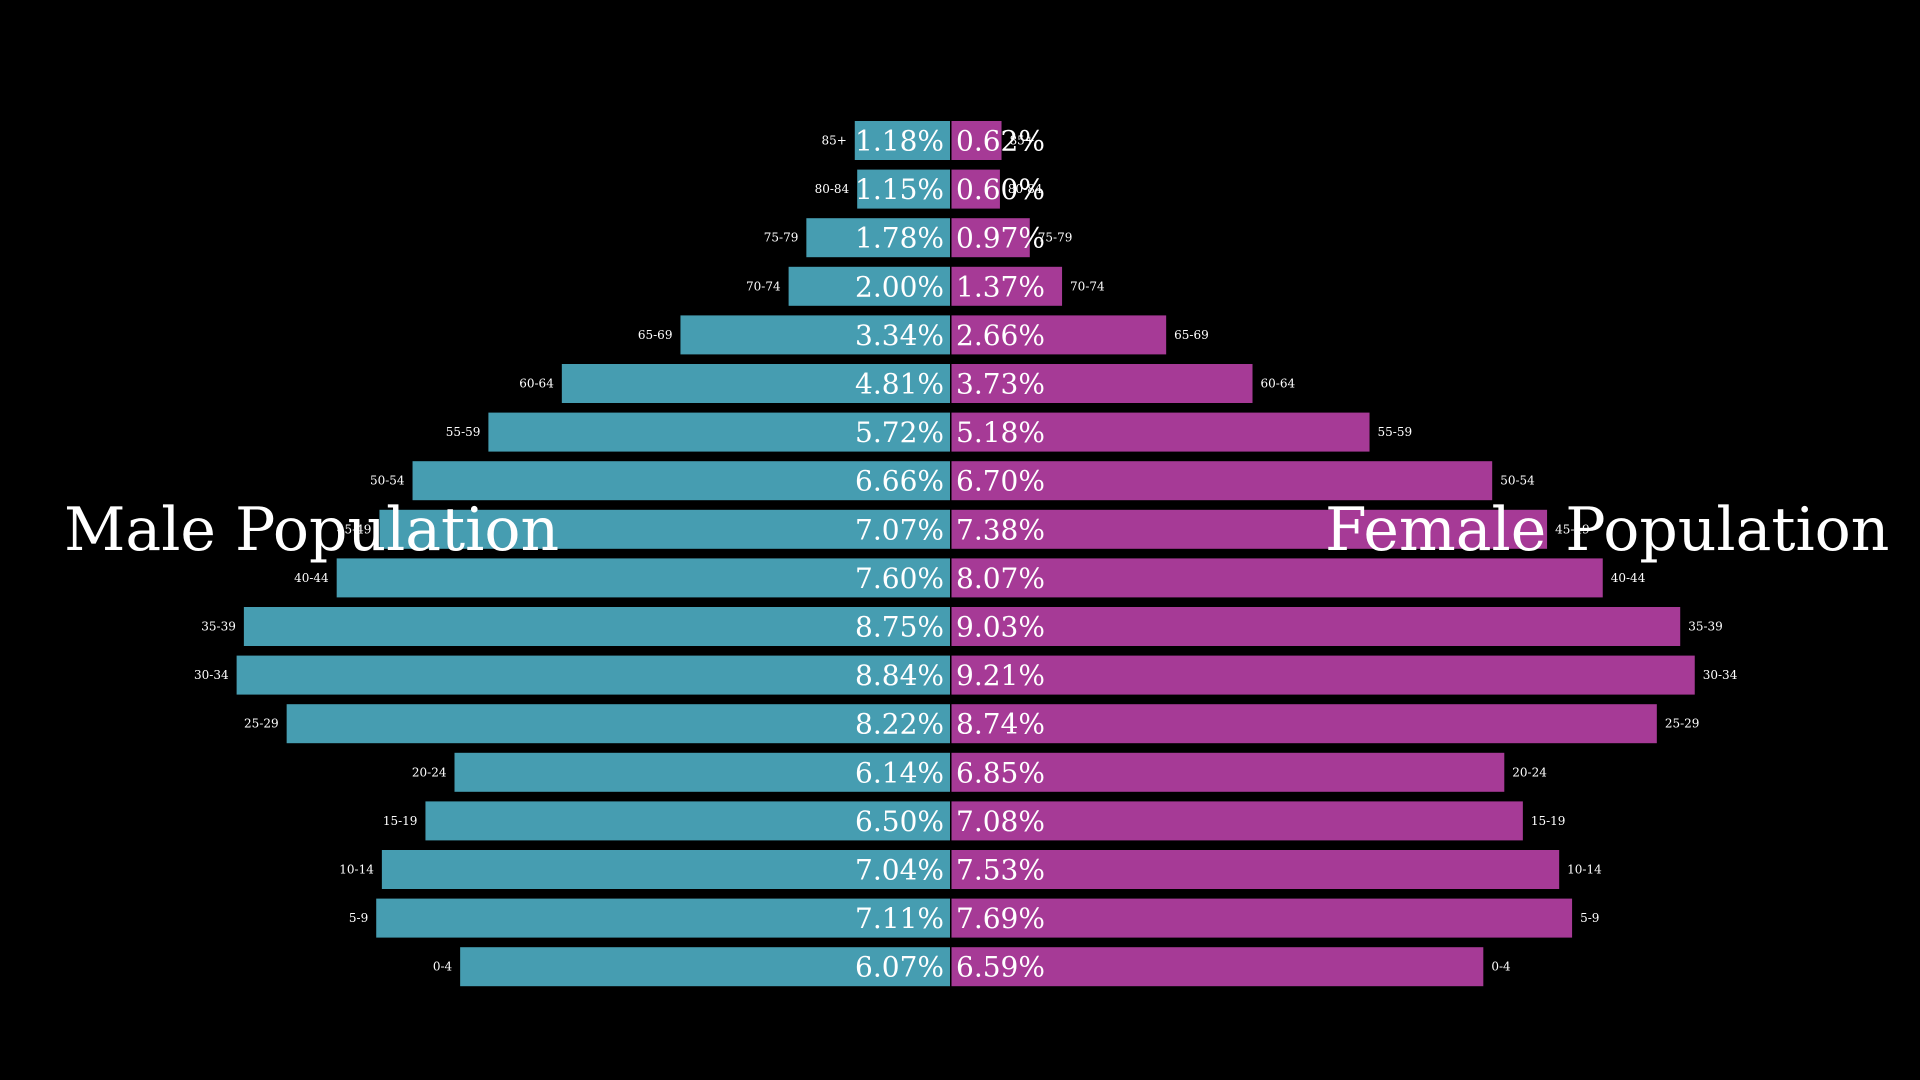 The image size is (1920, 1080). What do you see at coordinates (1000, 627) in the screenshot?
I see `female-value-label: 9.03%` at bounding box center [1000, 627].